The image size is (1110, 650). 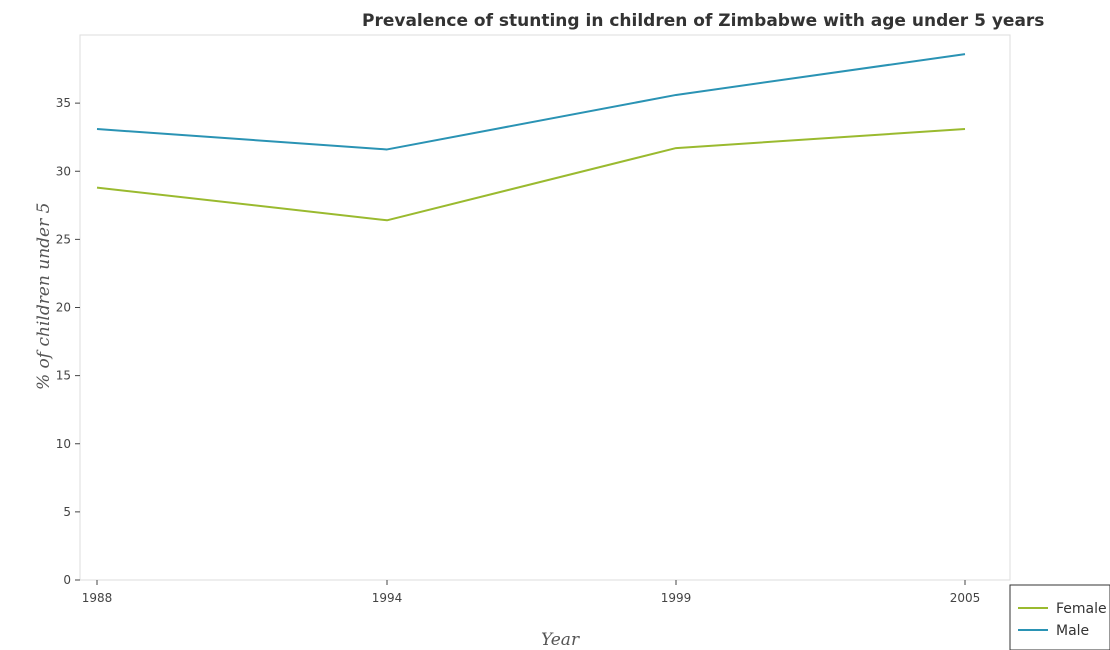 What do you see at coordinates (676, 598) in the screenshot?
I see `x-tick-label: 1999` at bounding box center [676, 598].